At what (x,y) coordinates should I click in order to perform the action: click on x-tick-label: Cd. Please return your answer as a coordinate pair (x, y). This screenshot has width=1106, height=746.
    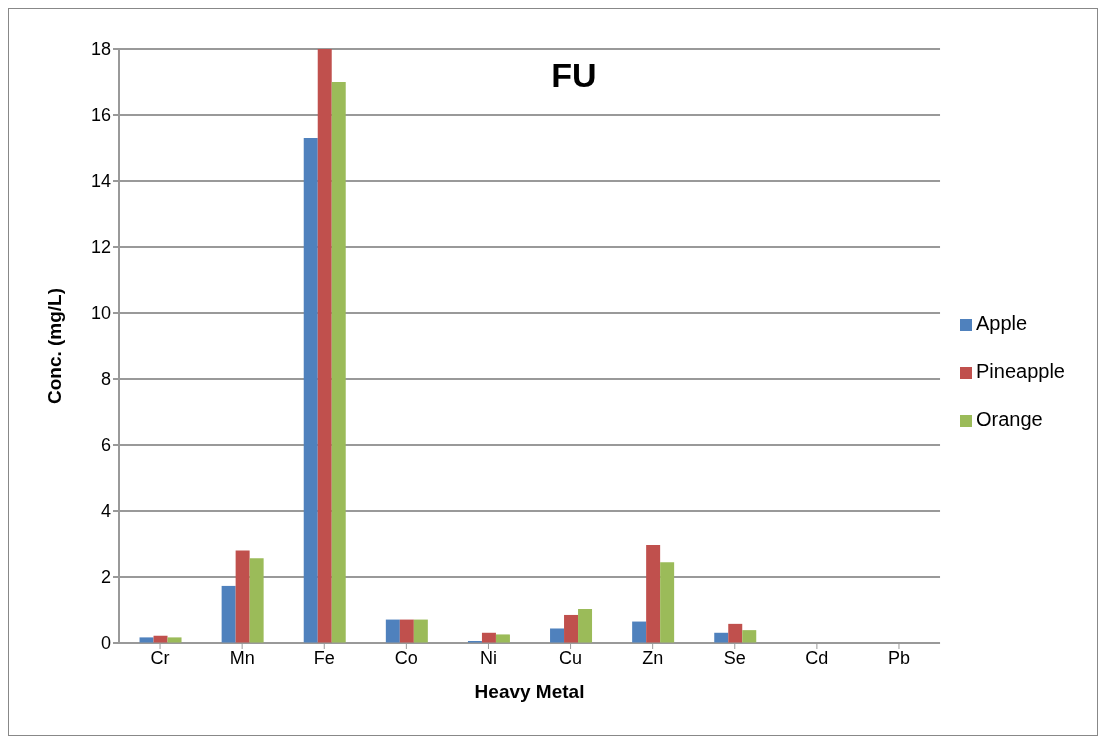
    Looking at the image, I should click on (817, 657).